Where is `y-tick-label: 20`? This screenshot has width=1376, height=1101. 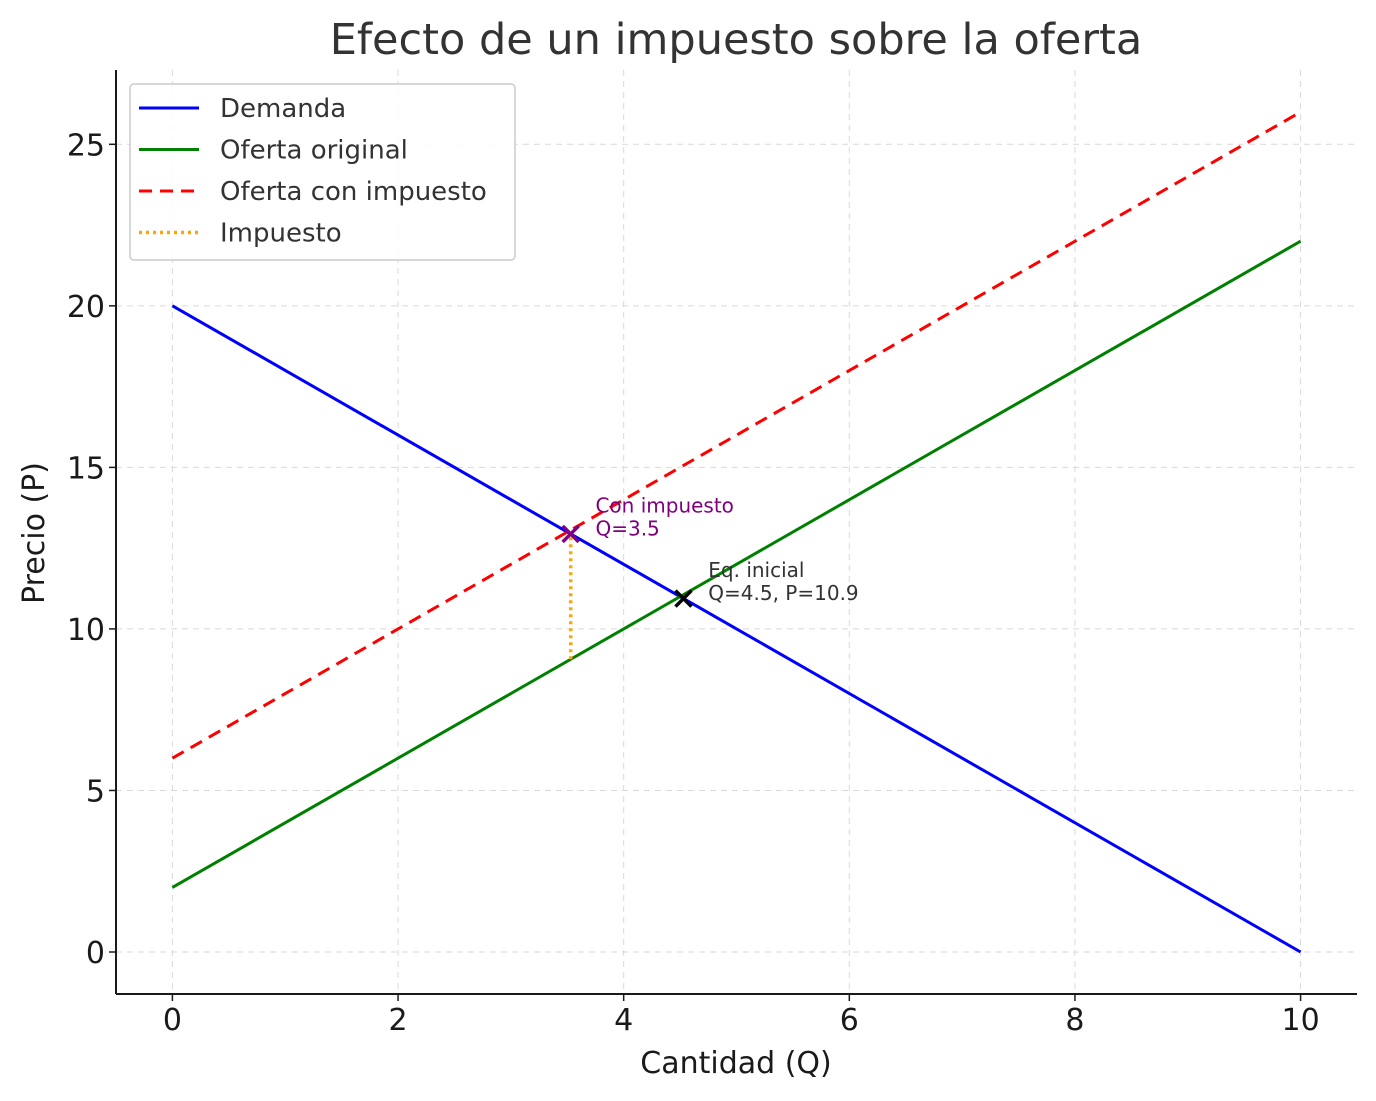 y-tick-label: 20 is located at coordinates (86, 307).